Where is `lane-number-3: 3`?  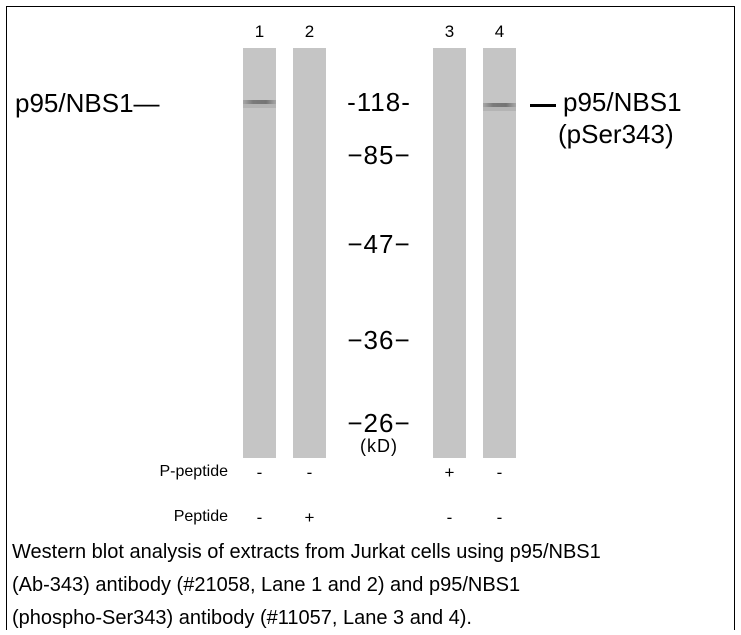 lane-number-3: 3 is located at coordinates (449, 31).